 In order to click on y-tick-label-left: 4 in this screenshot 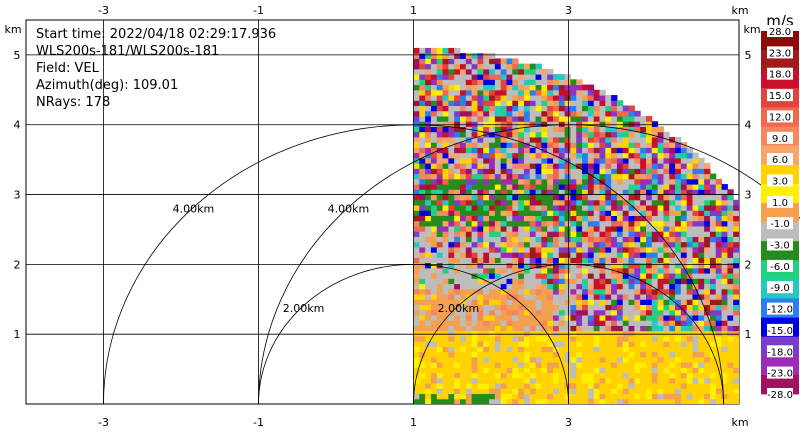, I will do `click(17, 125)`.